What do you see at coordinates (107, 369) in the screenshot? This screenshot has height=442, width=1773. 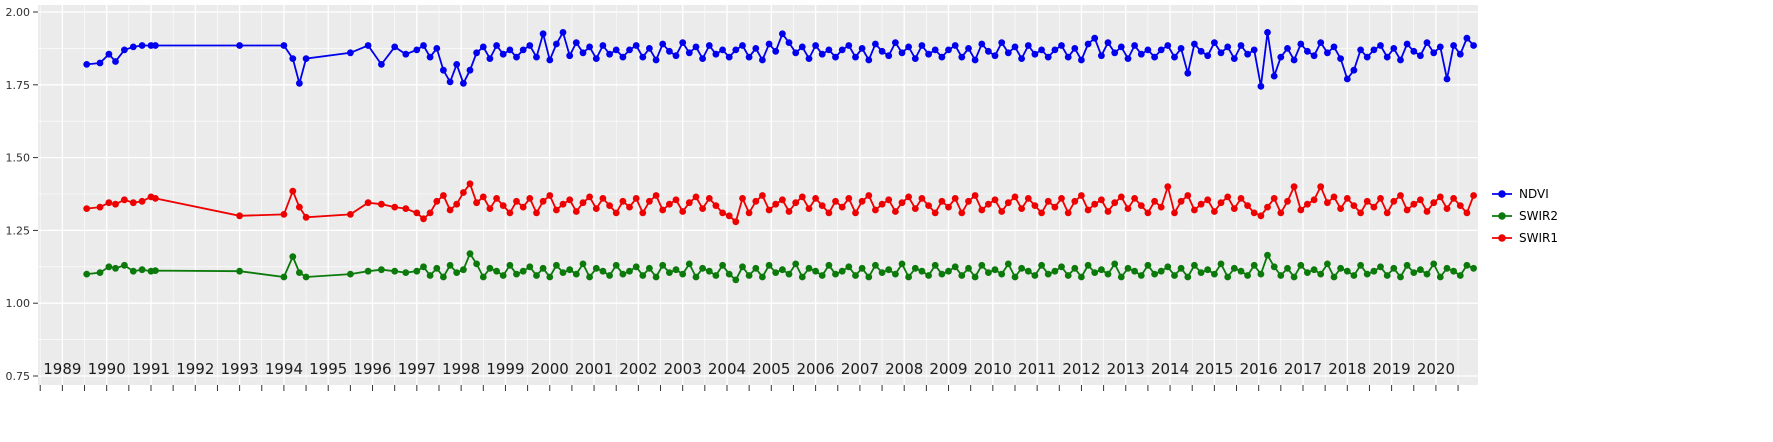 I see `x-tick-label: 1990` at bounding box center [107, 369].